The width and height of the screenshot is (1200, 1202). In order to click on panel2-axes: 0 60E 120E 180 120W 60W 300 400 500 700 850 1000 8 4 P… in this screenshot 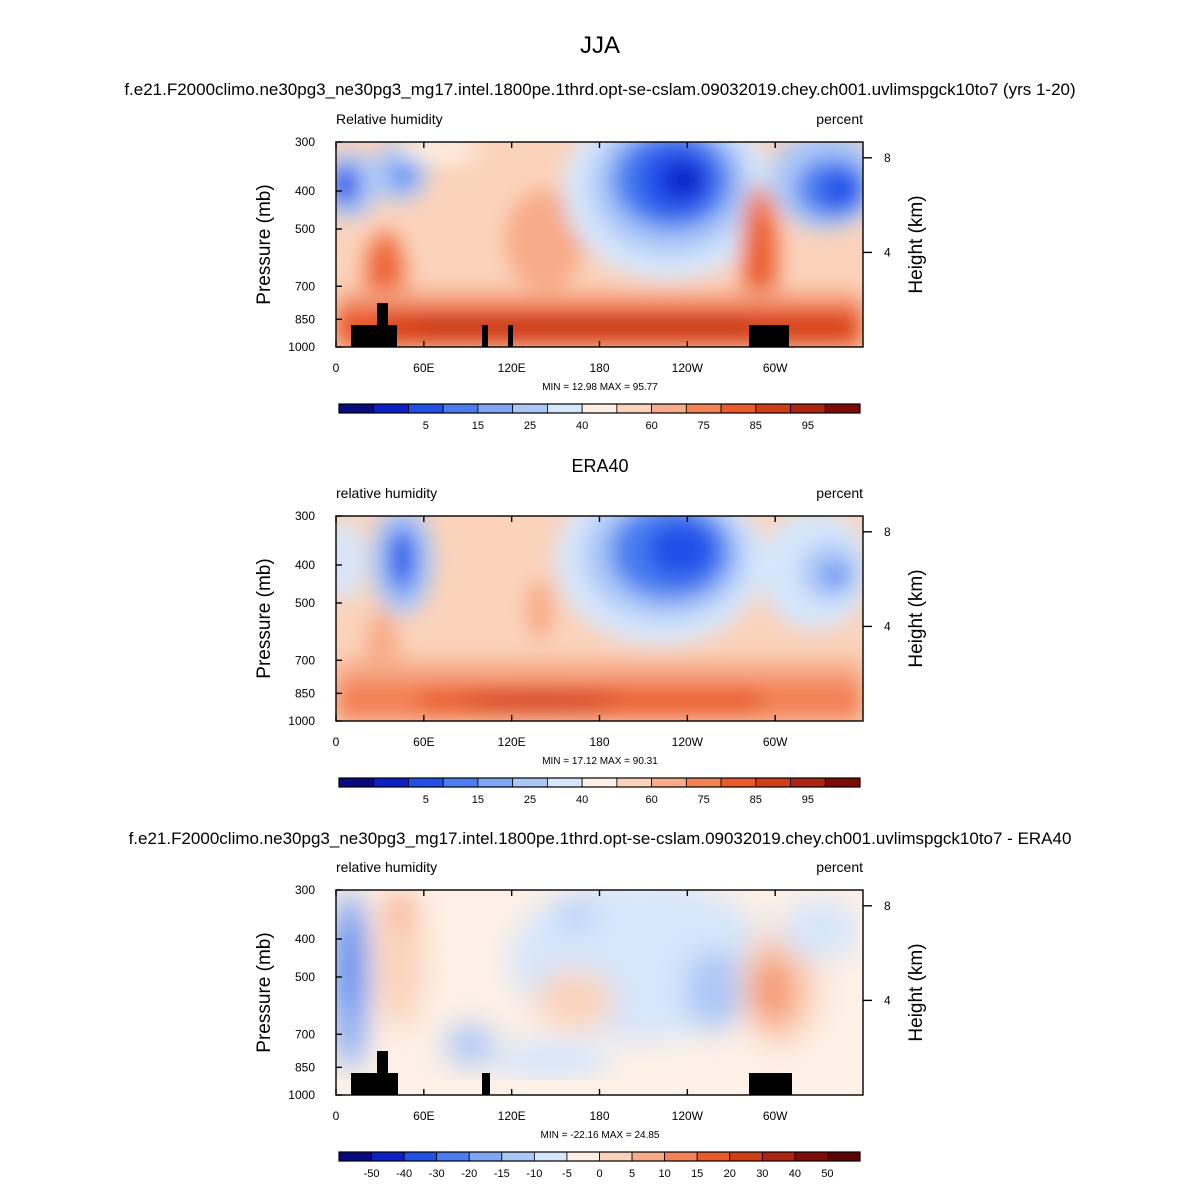, I will do `click(590, 638)`.